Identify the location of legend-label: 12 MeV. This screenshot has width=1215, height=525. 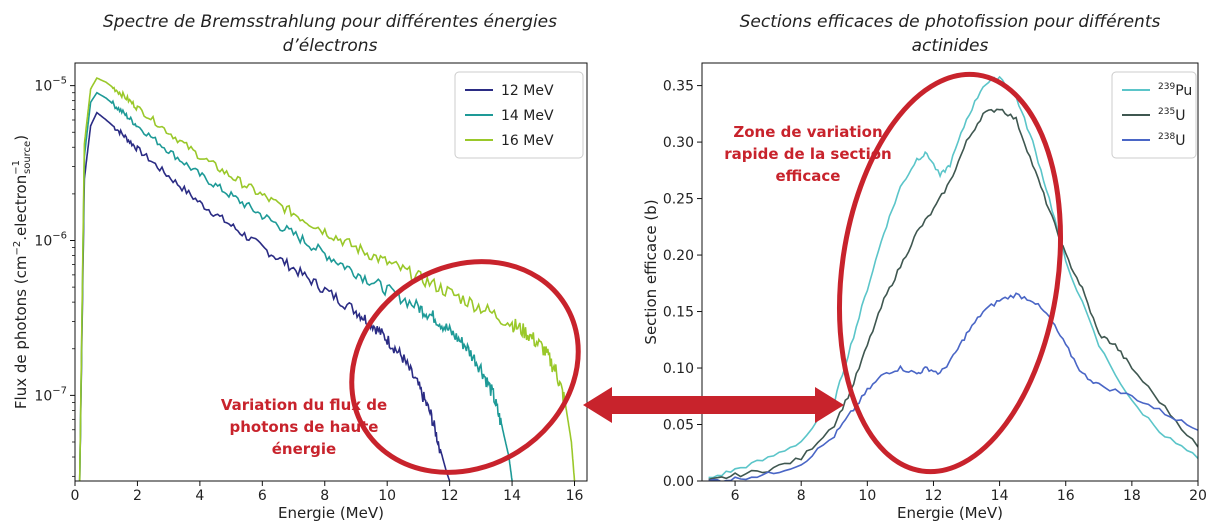
(527, 91).